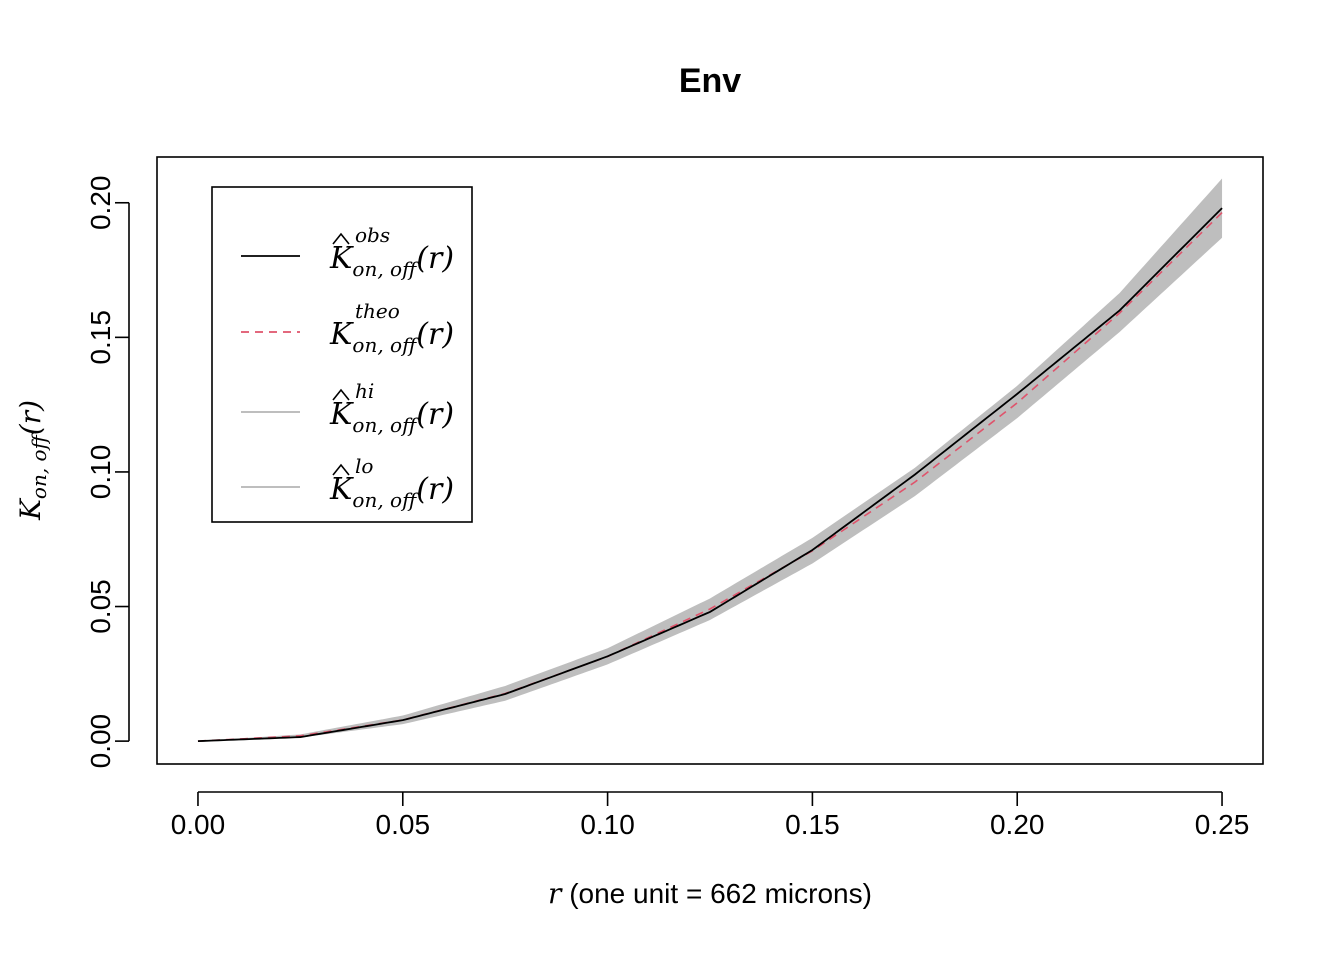 This screenshot has height=965, width=1344. What do you see at coordinates (372, 235) in the screenshot?
I see `legend-label-sup: obs` at bounding box center [372, 235].